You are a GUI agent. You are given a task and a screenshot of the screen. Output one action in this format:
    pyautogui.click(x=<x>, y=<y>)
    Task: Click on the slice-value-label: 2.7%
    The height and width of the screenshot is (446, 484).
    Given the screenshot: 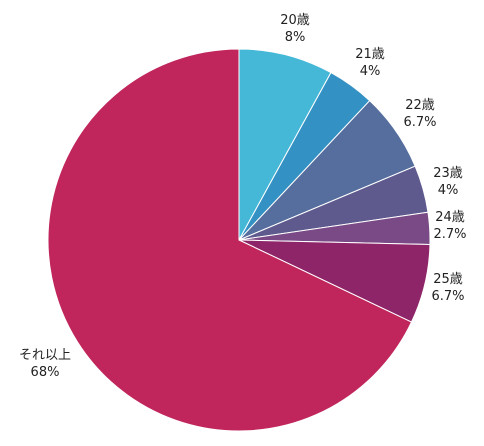 What is the action you would take?
    pyautogui.click(x=449, y=234)
    